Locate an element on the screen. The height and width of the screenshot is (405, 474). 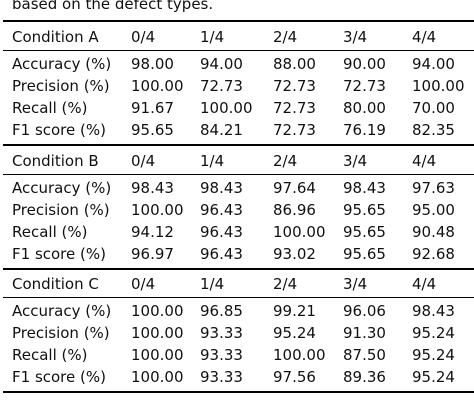
table-cell: 82.35 is located at coordinates (433, 130).